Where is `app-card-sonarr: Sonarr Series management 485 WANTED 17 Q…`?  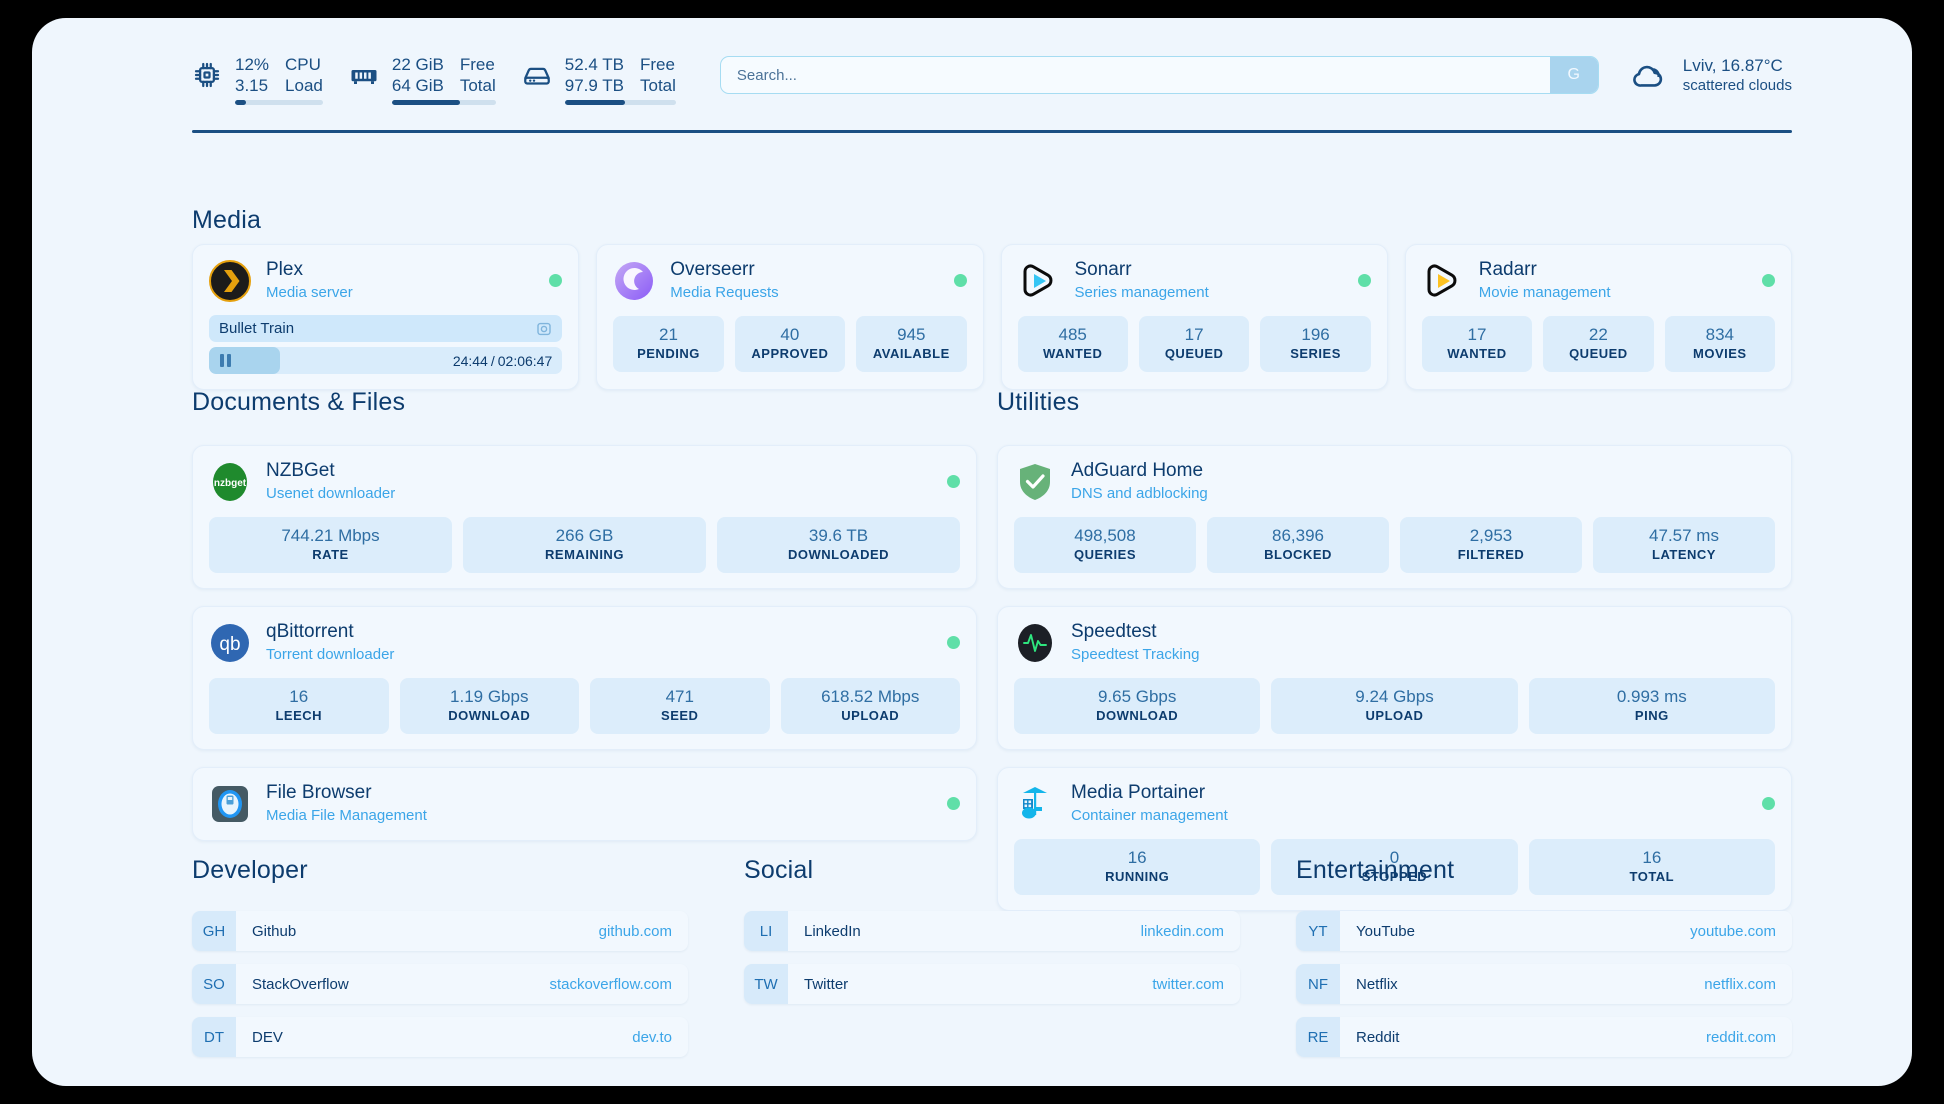
app-card-sonarr: Sonarr Series management 485 WANTED 17 Q… is located at coordinates (1194, 317).